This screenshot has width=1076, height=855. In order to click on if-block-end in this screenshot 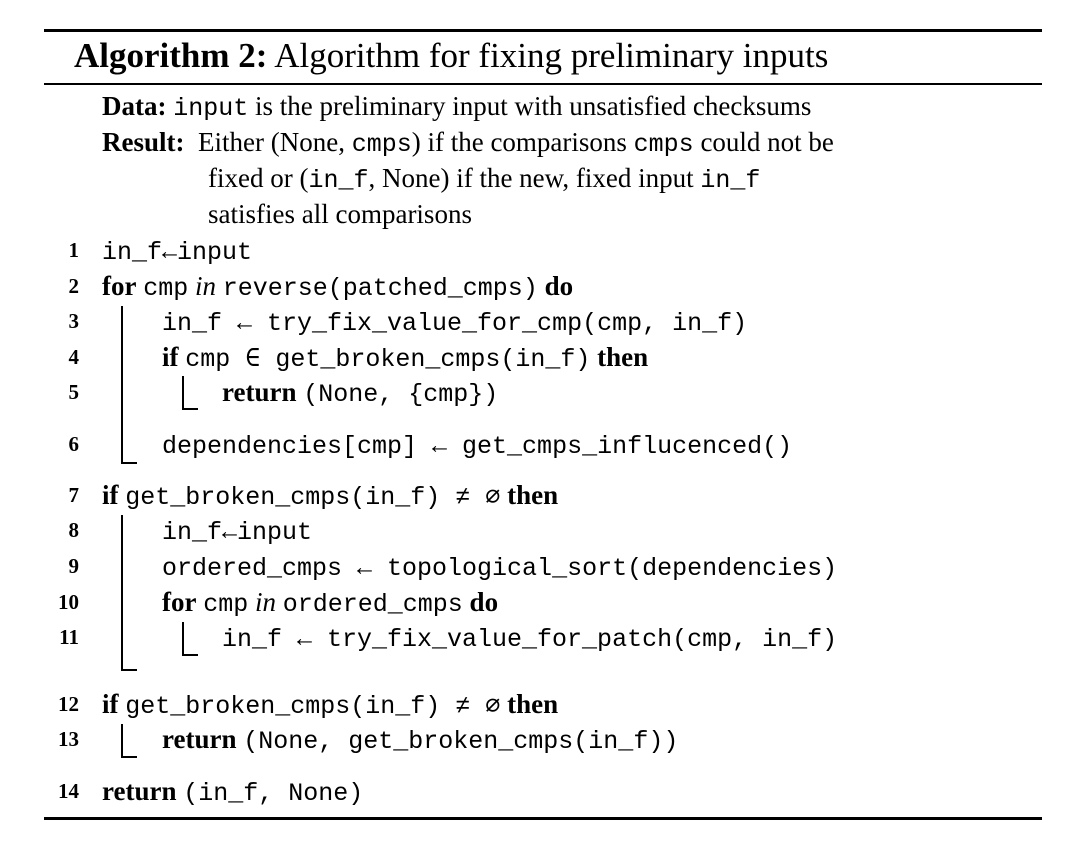, I will do `click(190, 409)`.